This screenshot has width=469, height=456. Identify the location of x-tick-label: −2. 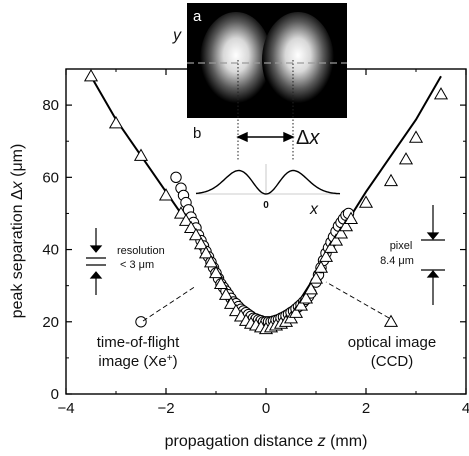
(165, 408).